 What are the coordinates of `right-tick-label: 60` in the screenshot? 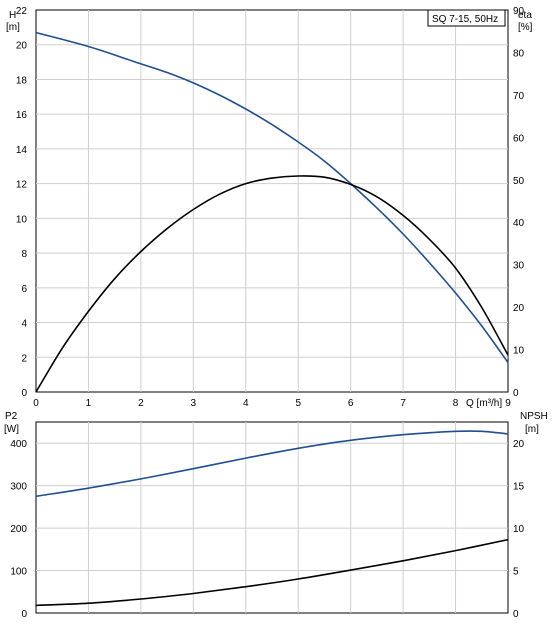 It's located at (519, 138).